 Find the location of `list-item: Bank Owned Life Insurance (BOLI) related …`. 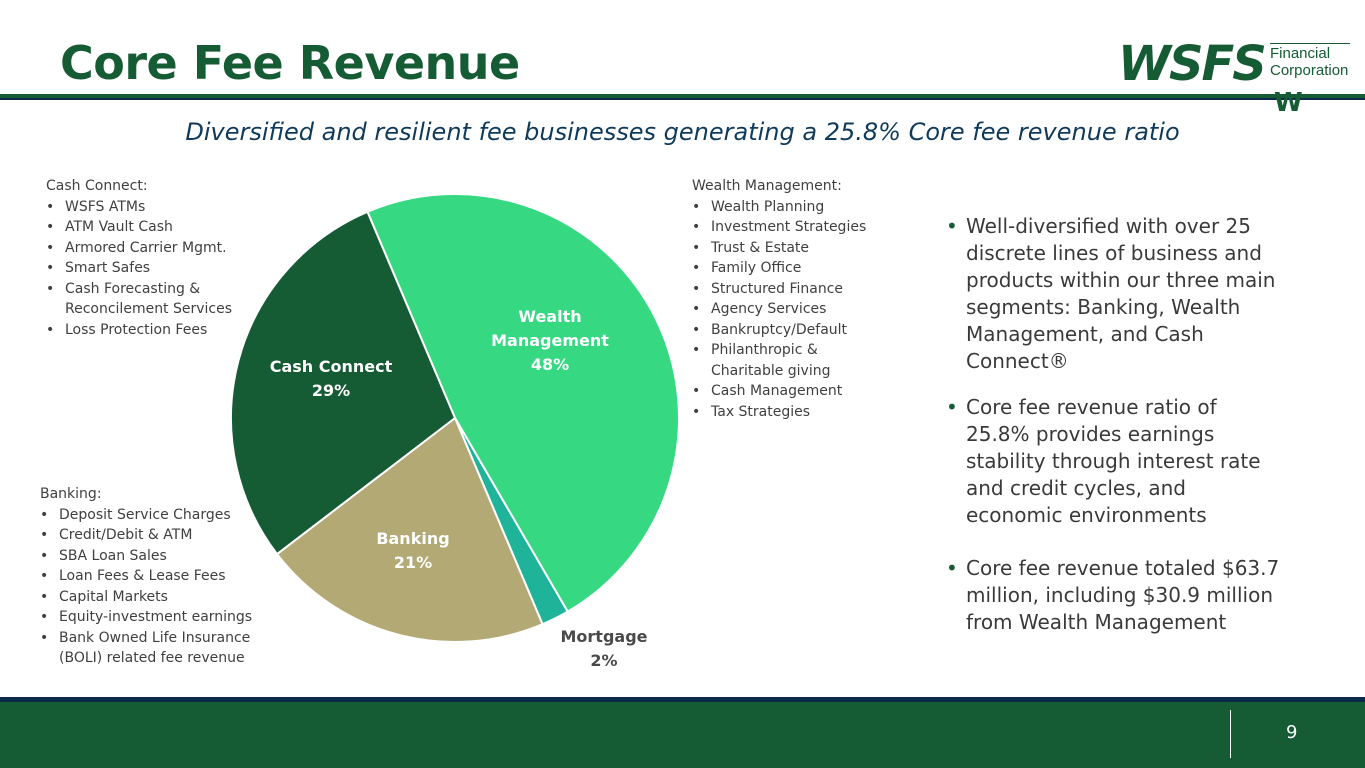

list-item: Bank Owned Life Insurance (BOLI) related … is located at coordinates (155, 648).